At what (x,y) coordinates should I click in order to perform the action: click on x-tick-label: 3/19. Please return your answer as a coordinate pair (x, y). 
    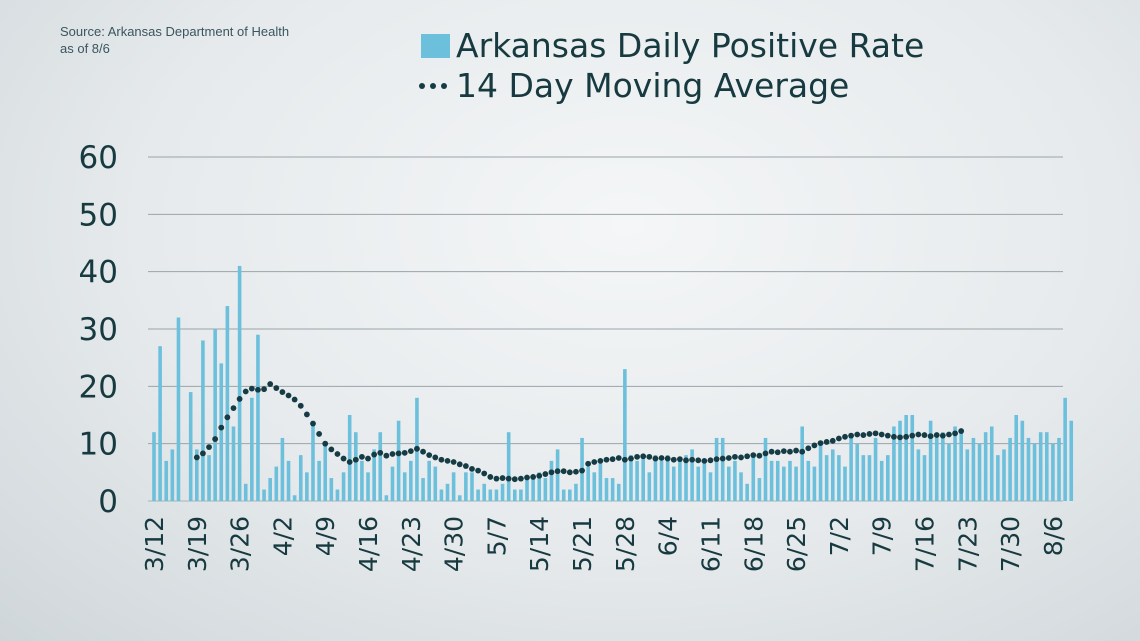
    Looking at the image, I should click on (197, 544).